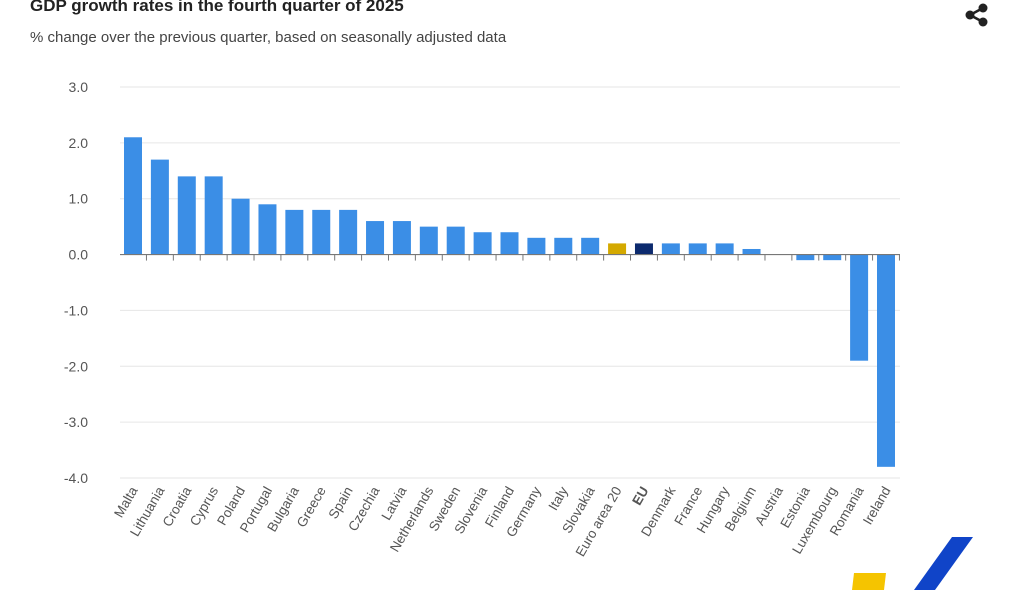  What do you see at coordinates (724, 249) in the screenshot?
I see `bar-hungary` at bounding box center [724, 249].